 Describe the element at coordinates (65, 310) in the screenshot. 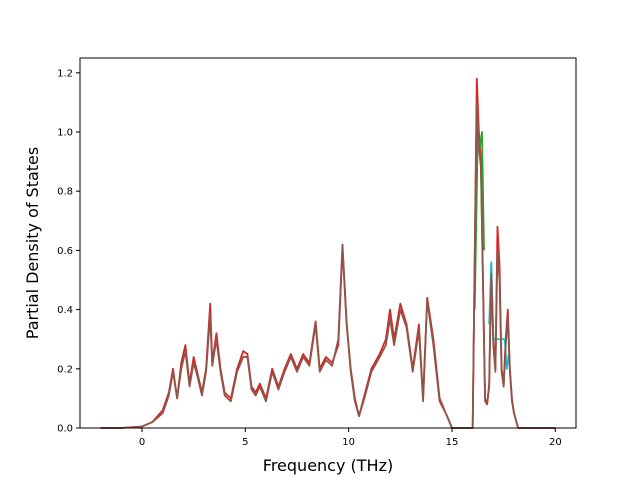

I see `y-tick-label: 0.4` at that location.